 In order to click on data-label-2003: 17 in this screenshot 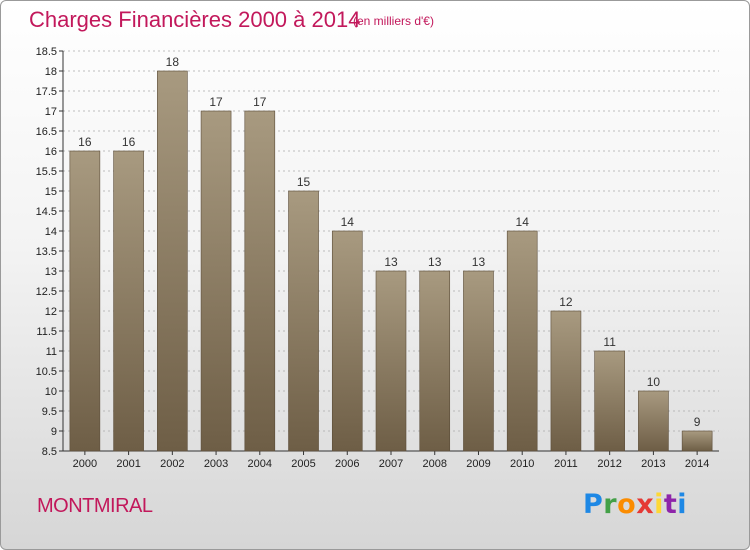, I will do `click(216, 102)`.